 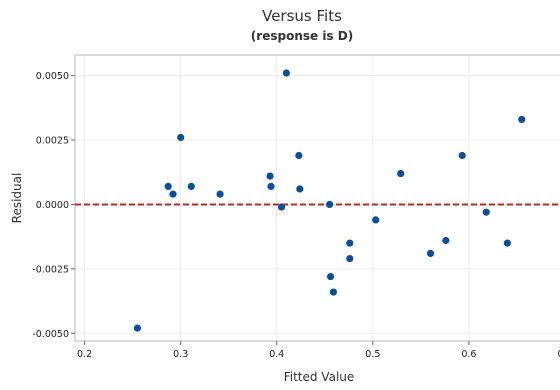 What do you see at coordinates (319, 377) in the screenshot?
I see `x-axis-label: Fitted Value` at bounding box center [319, 377].